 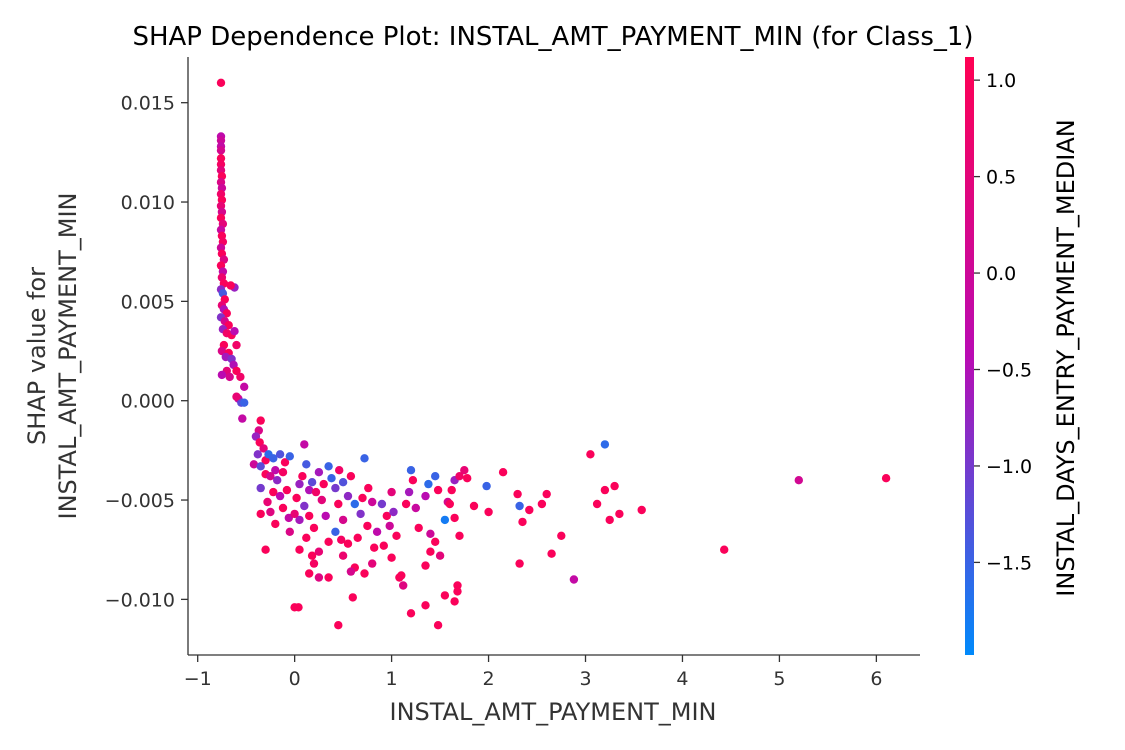 What do you see at coordinates (552, 712) in the screenshot?
I see `x-axis-label: INSTAL_AMT_PAYMENT_MIN` at bounding box center [552, 712].